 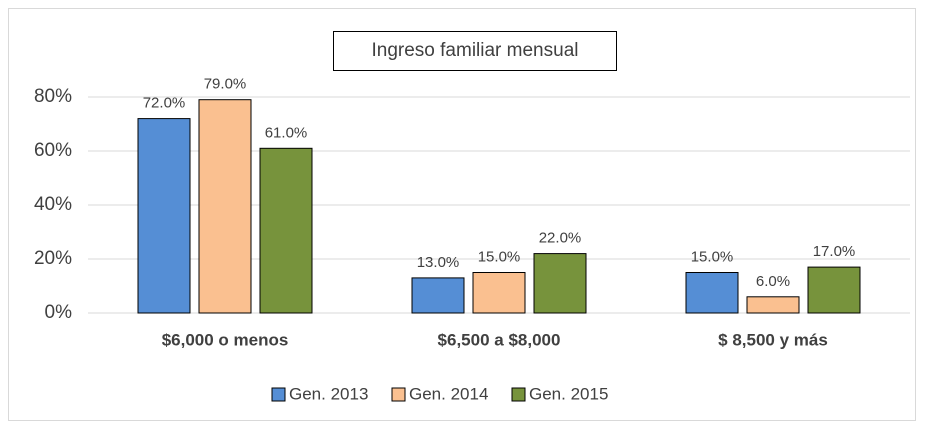 I want to click on title-box, so click(x=475, y=51).